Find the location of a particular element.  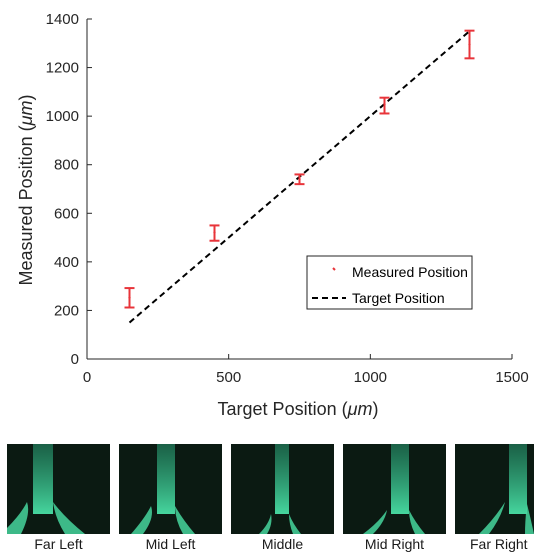

panel-mid-right is located at coordinates (394, 489).